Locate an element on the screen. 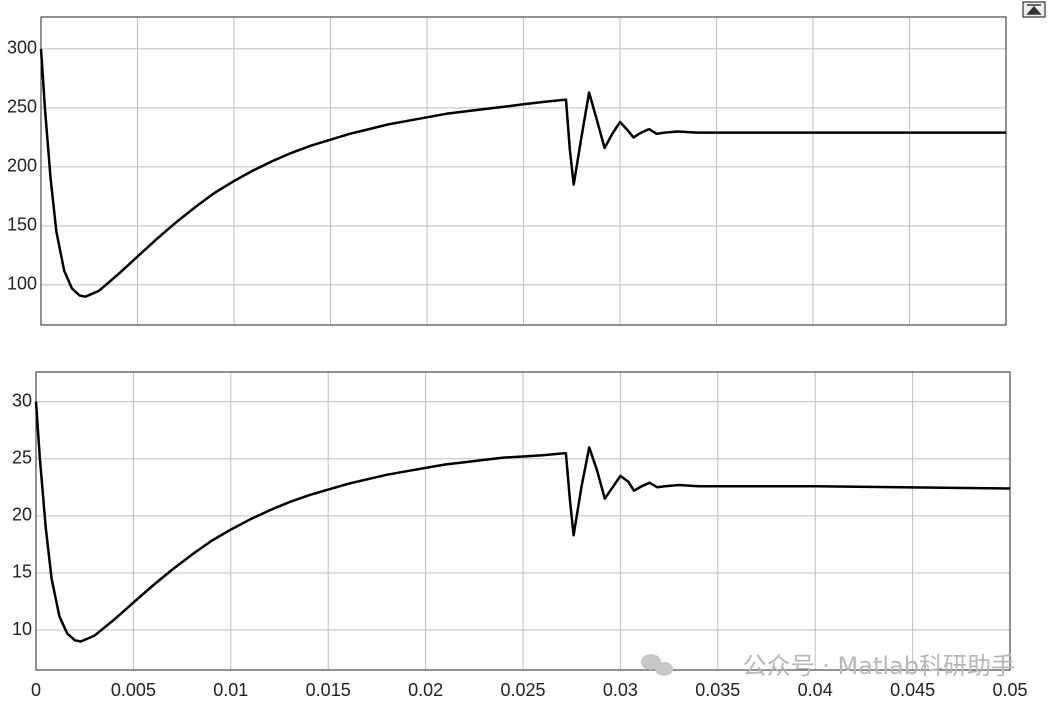  x-tick-label: 0.02 is located at coordinates (425, 690).